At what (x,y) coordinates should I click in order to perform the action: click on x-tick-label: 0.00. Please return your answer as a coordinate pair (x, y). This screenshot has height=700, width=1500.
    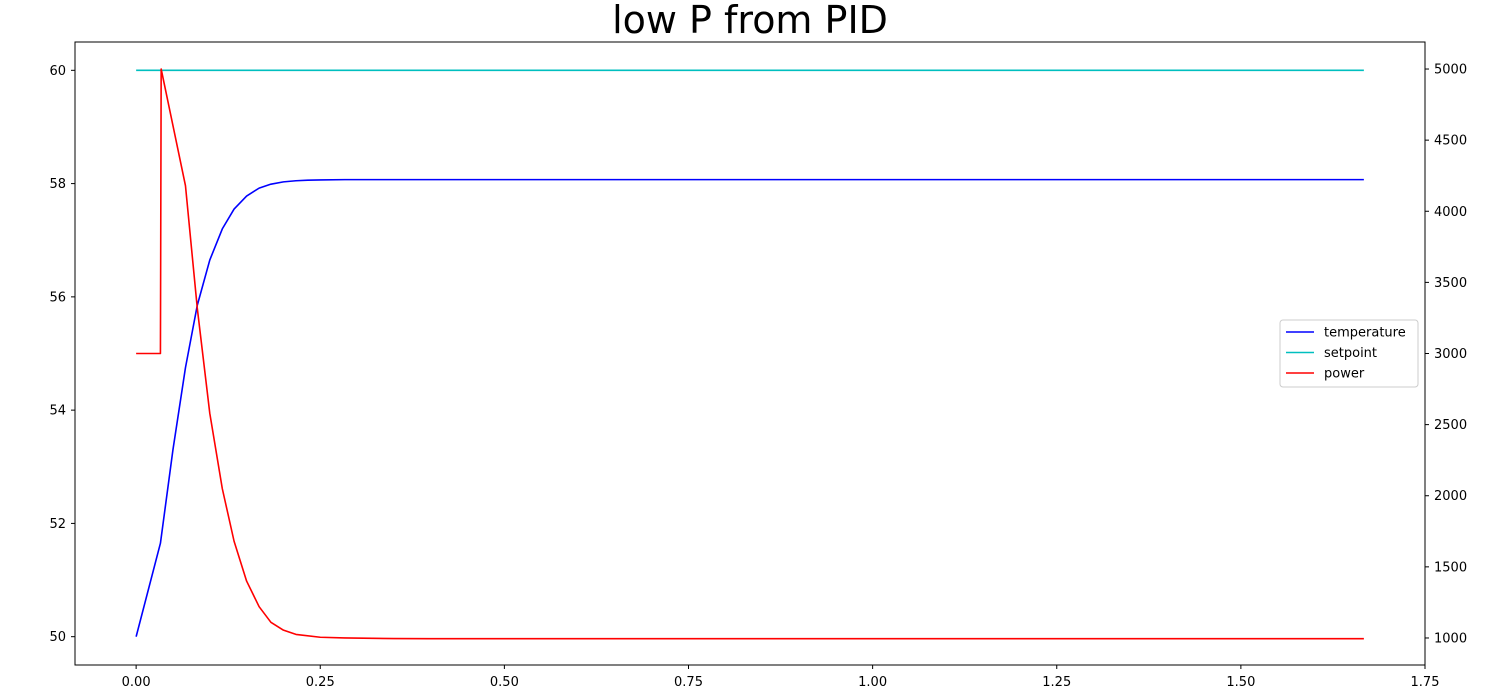
    Looking at the image, I should click on (136, 682).